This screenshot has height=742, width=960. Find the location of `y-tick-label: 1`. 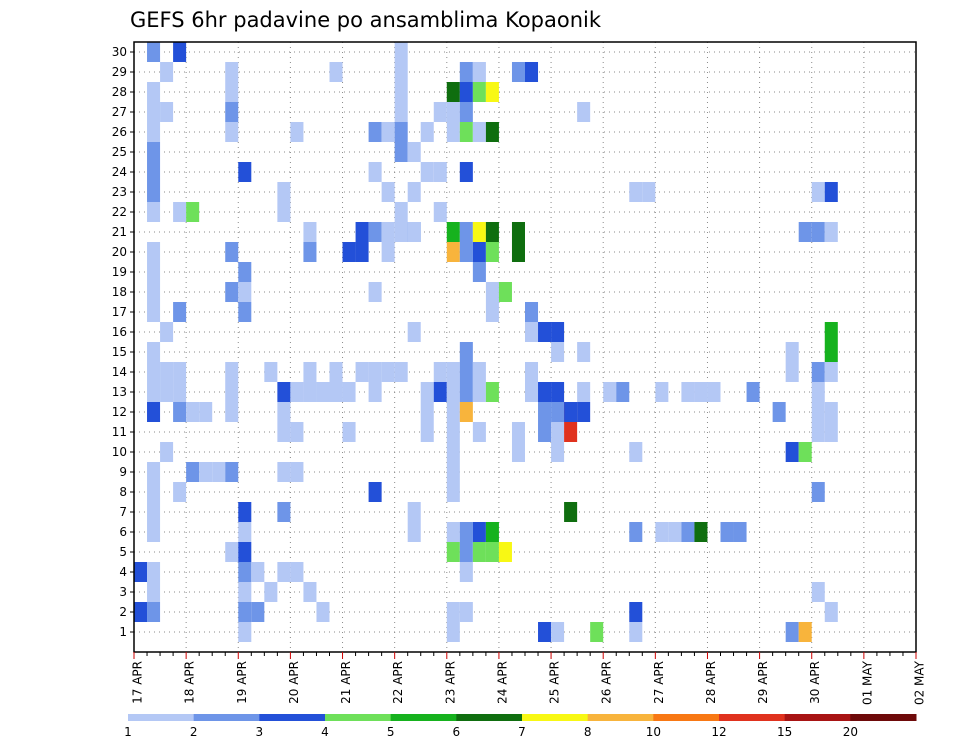

y-tick-label: 1 is located at coordinates (123, 632).